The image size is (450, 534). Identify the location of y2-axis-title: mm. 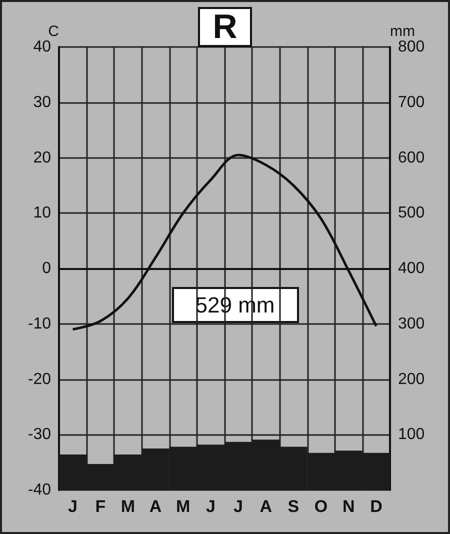
(402, 31).